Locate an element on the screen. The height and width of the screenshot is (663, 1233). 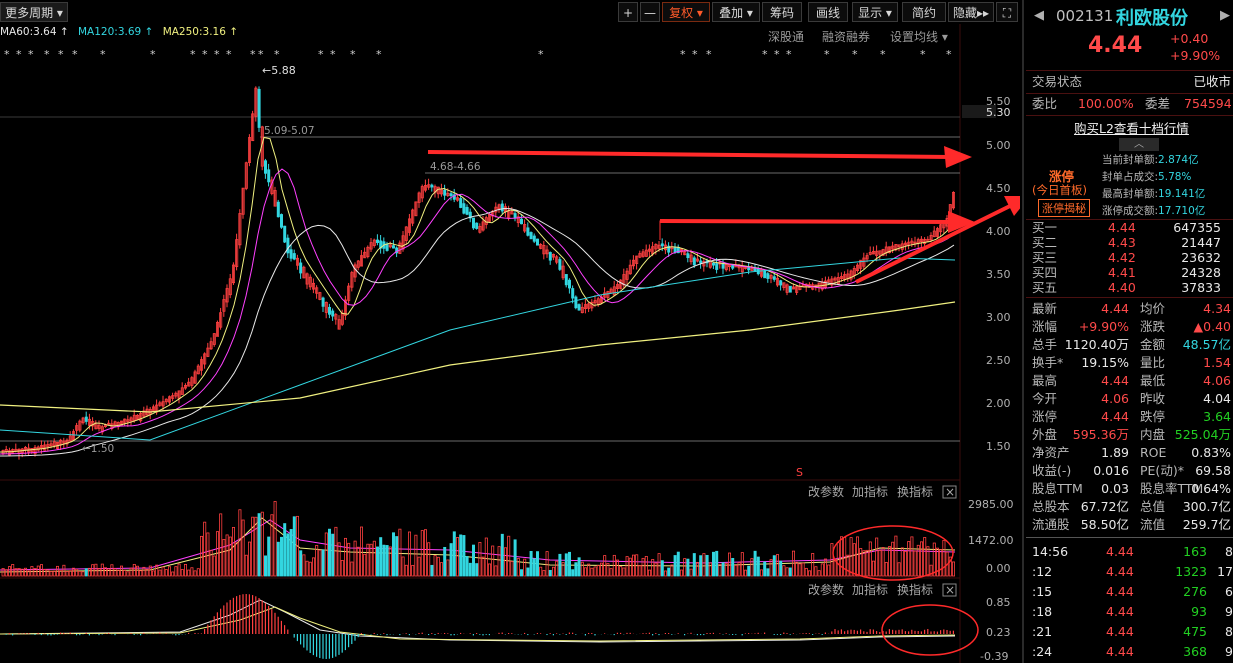
bid-row: 买二 4.43 21447 is located at coordinates (1132, 242).